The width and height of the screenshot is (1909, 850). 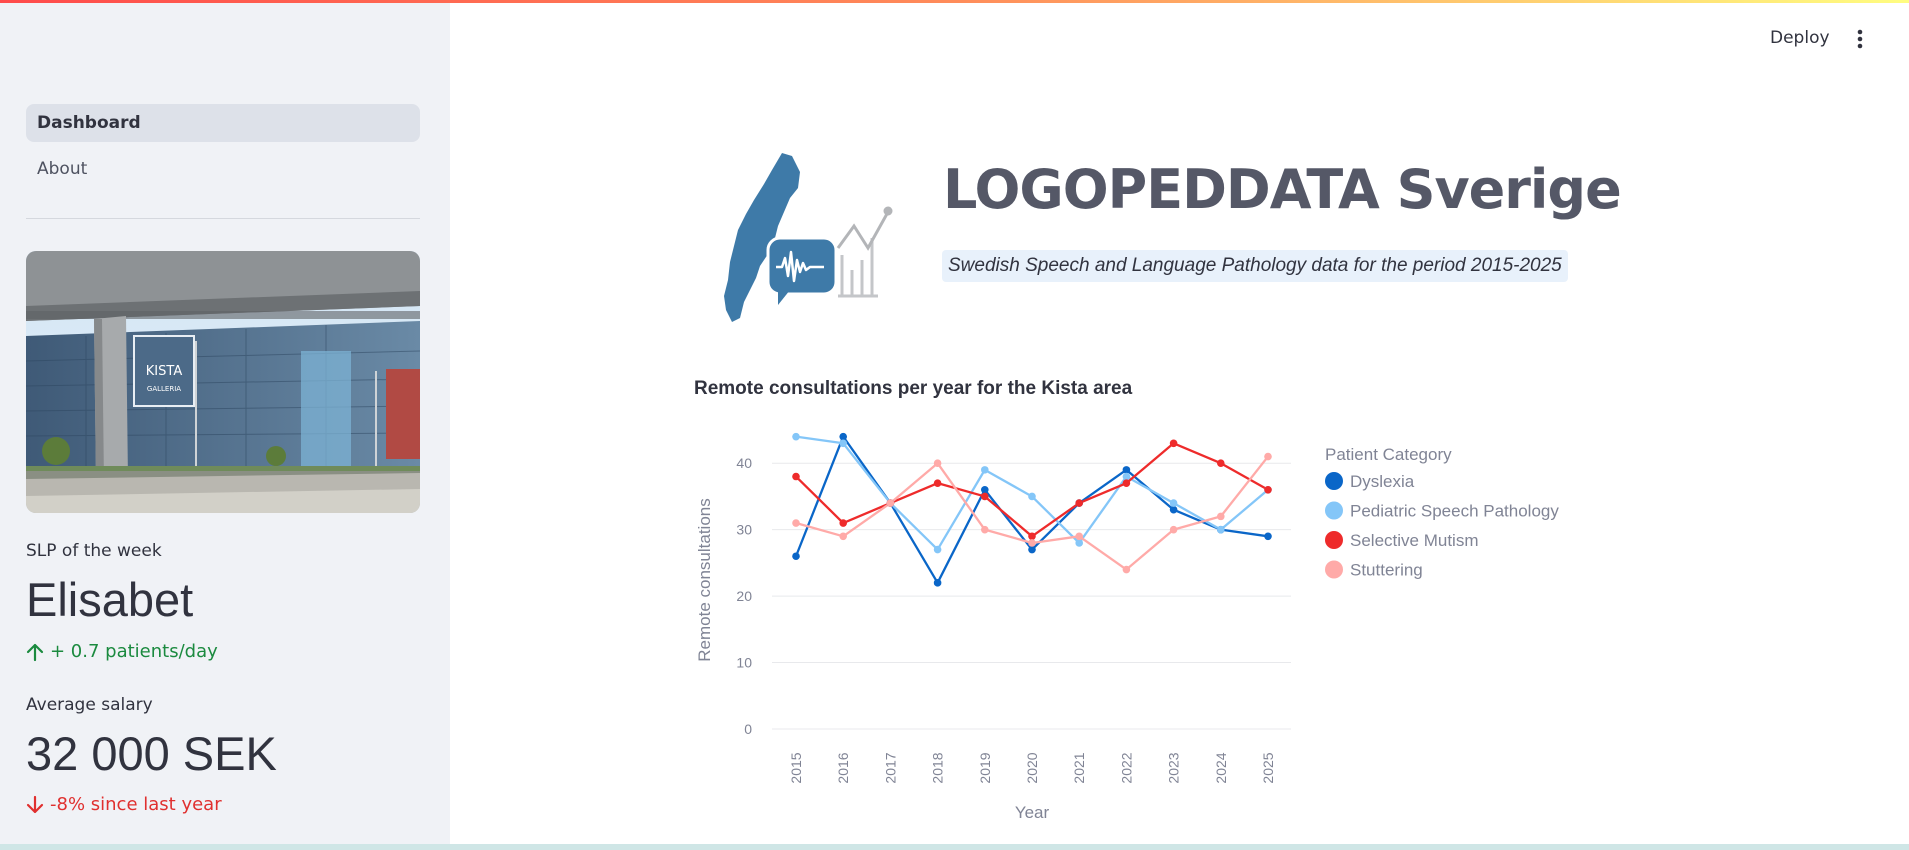 I want to click on kista-galleria-photo: KISTA GALLERIA, so click(x=223, y=382).